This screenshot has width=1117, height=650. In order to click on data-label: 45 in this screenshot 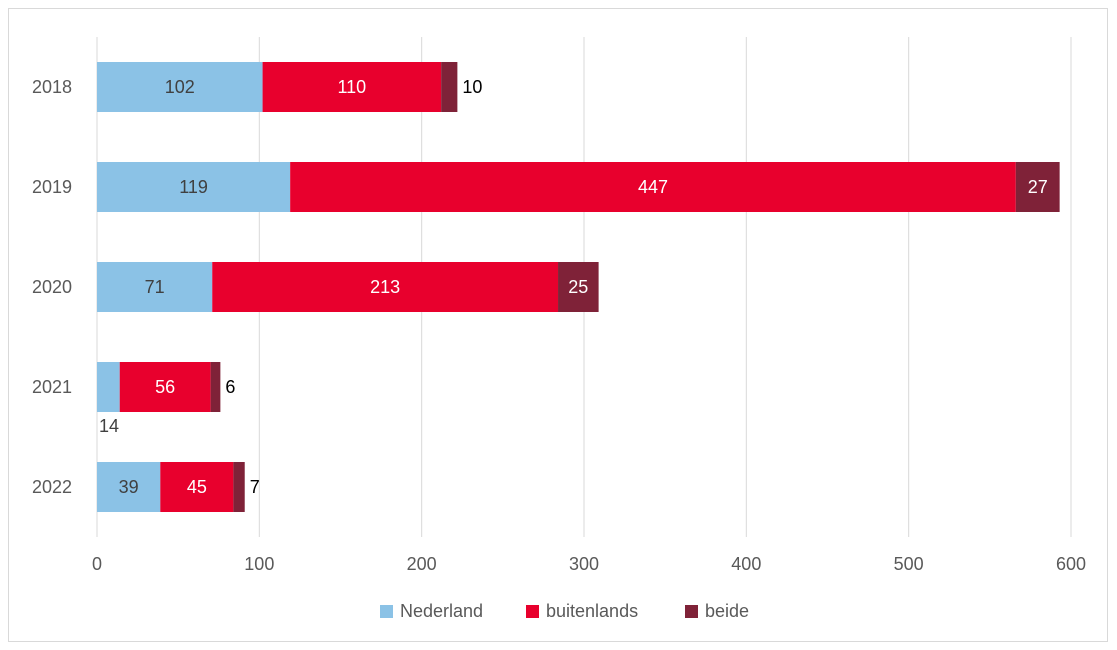, I will do `click(197, 487)`.